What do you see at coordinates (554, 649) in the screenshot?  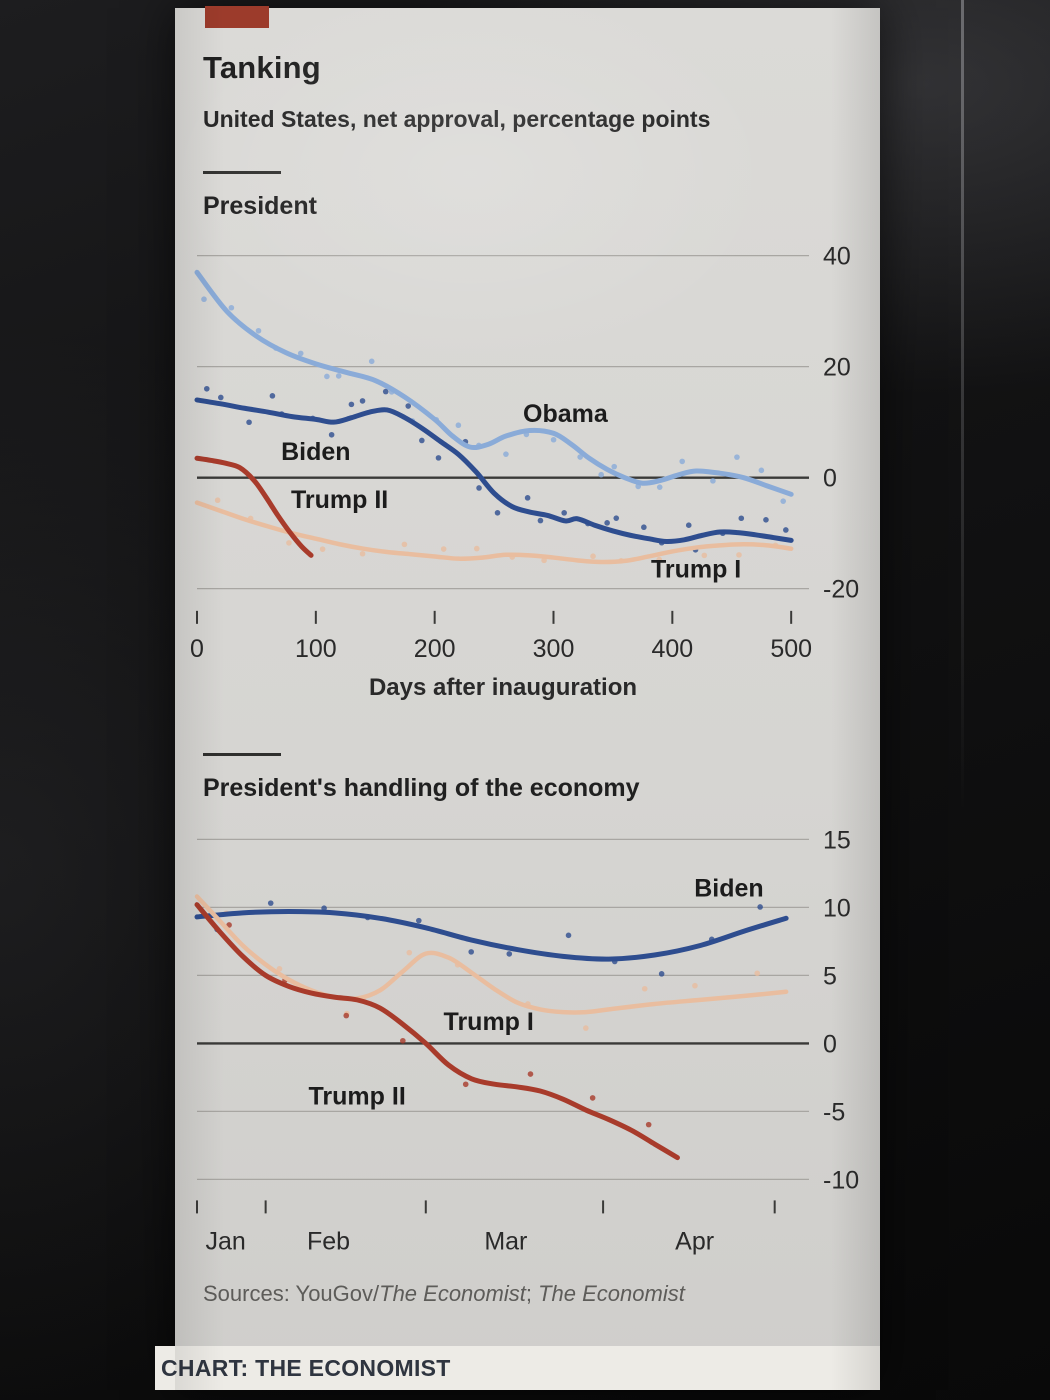 I see `svg-text: 300` at bounding box center [554, 649].